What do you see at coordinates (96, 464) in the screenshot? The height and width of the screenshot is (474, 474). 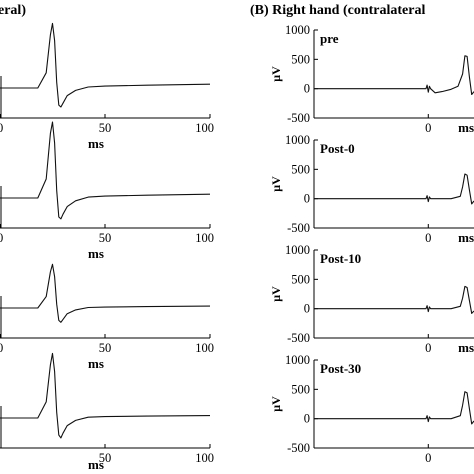 I see `bottom-x-axis-label: ms` at bounding box center [96, 464].